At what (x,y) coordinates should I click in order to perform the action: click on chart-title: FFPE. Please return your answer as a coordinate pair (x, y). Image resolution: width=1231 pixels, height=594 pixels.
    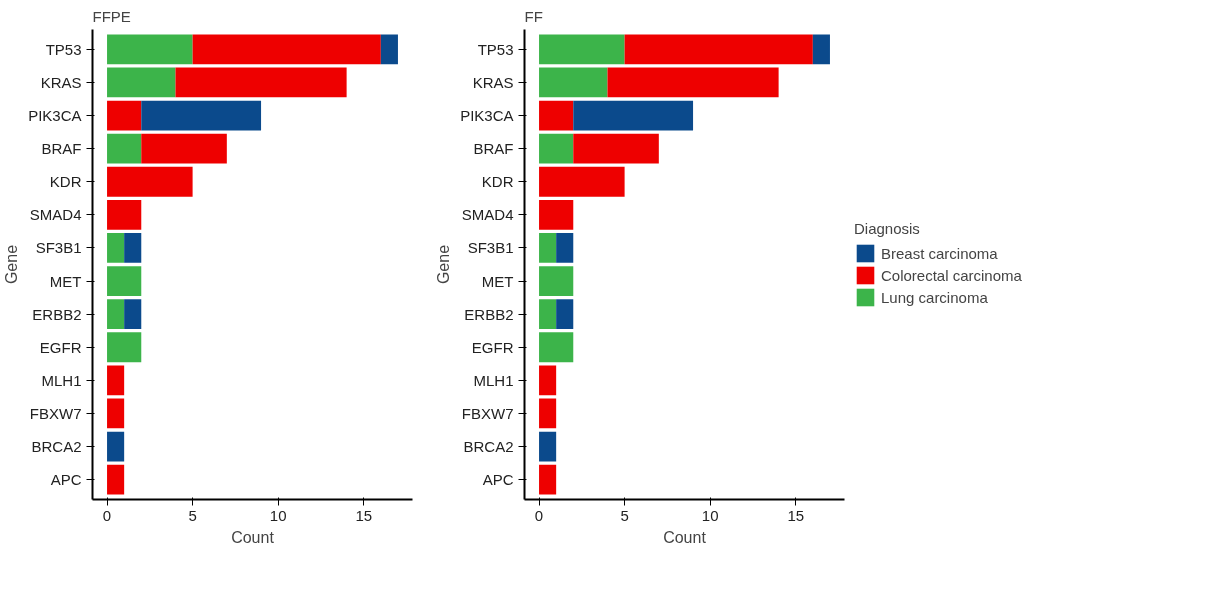
    Looking at the image, I should click on (111, 16).